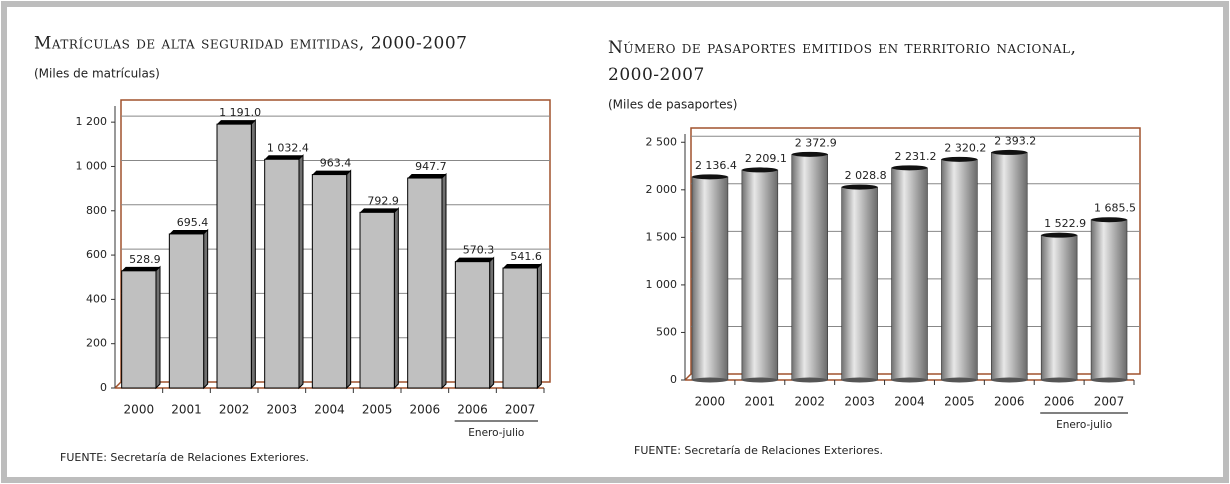 This screenshot has width=1230, height=484. What do you see at coordinates (1015, 140) in the screenshot?
I see `value-label: 2 393.2` at bounding box center [1015, 140].